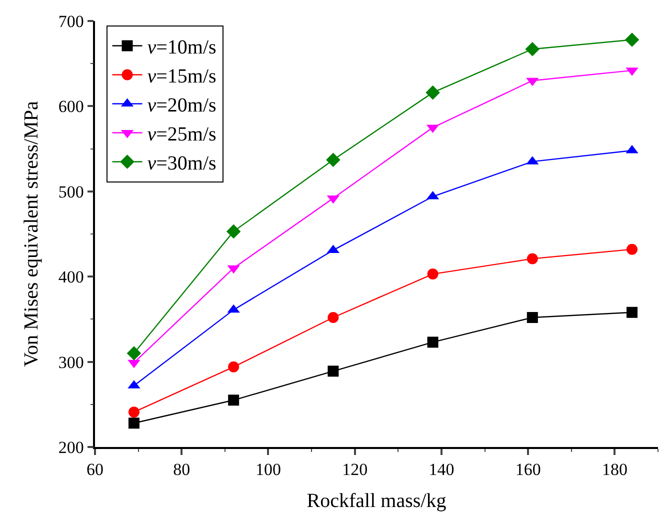  Describe the element at coordinates (268, 470) in the screenshot. I see `x-tick-label: 100` at that location.